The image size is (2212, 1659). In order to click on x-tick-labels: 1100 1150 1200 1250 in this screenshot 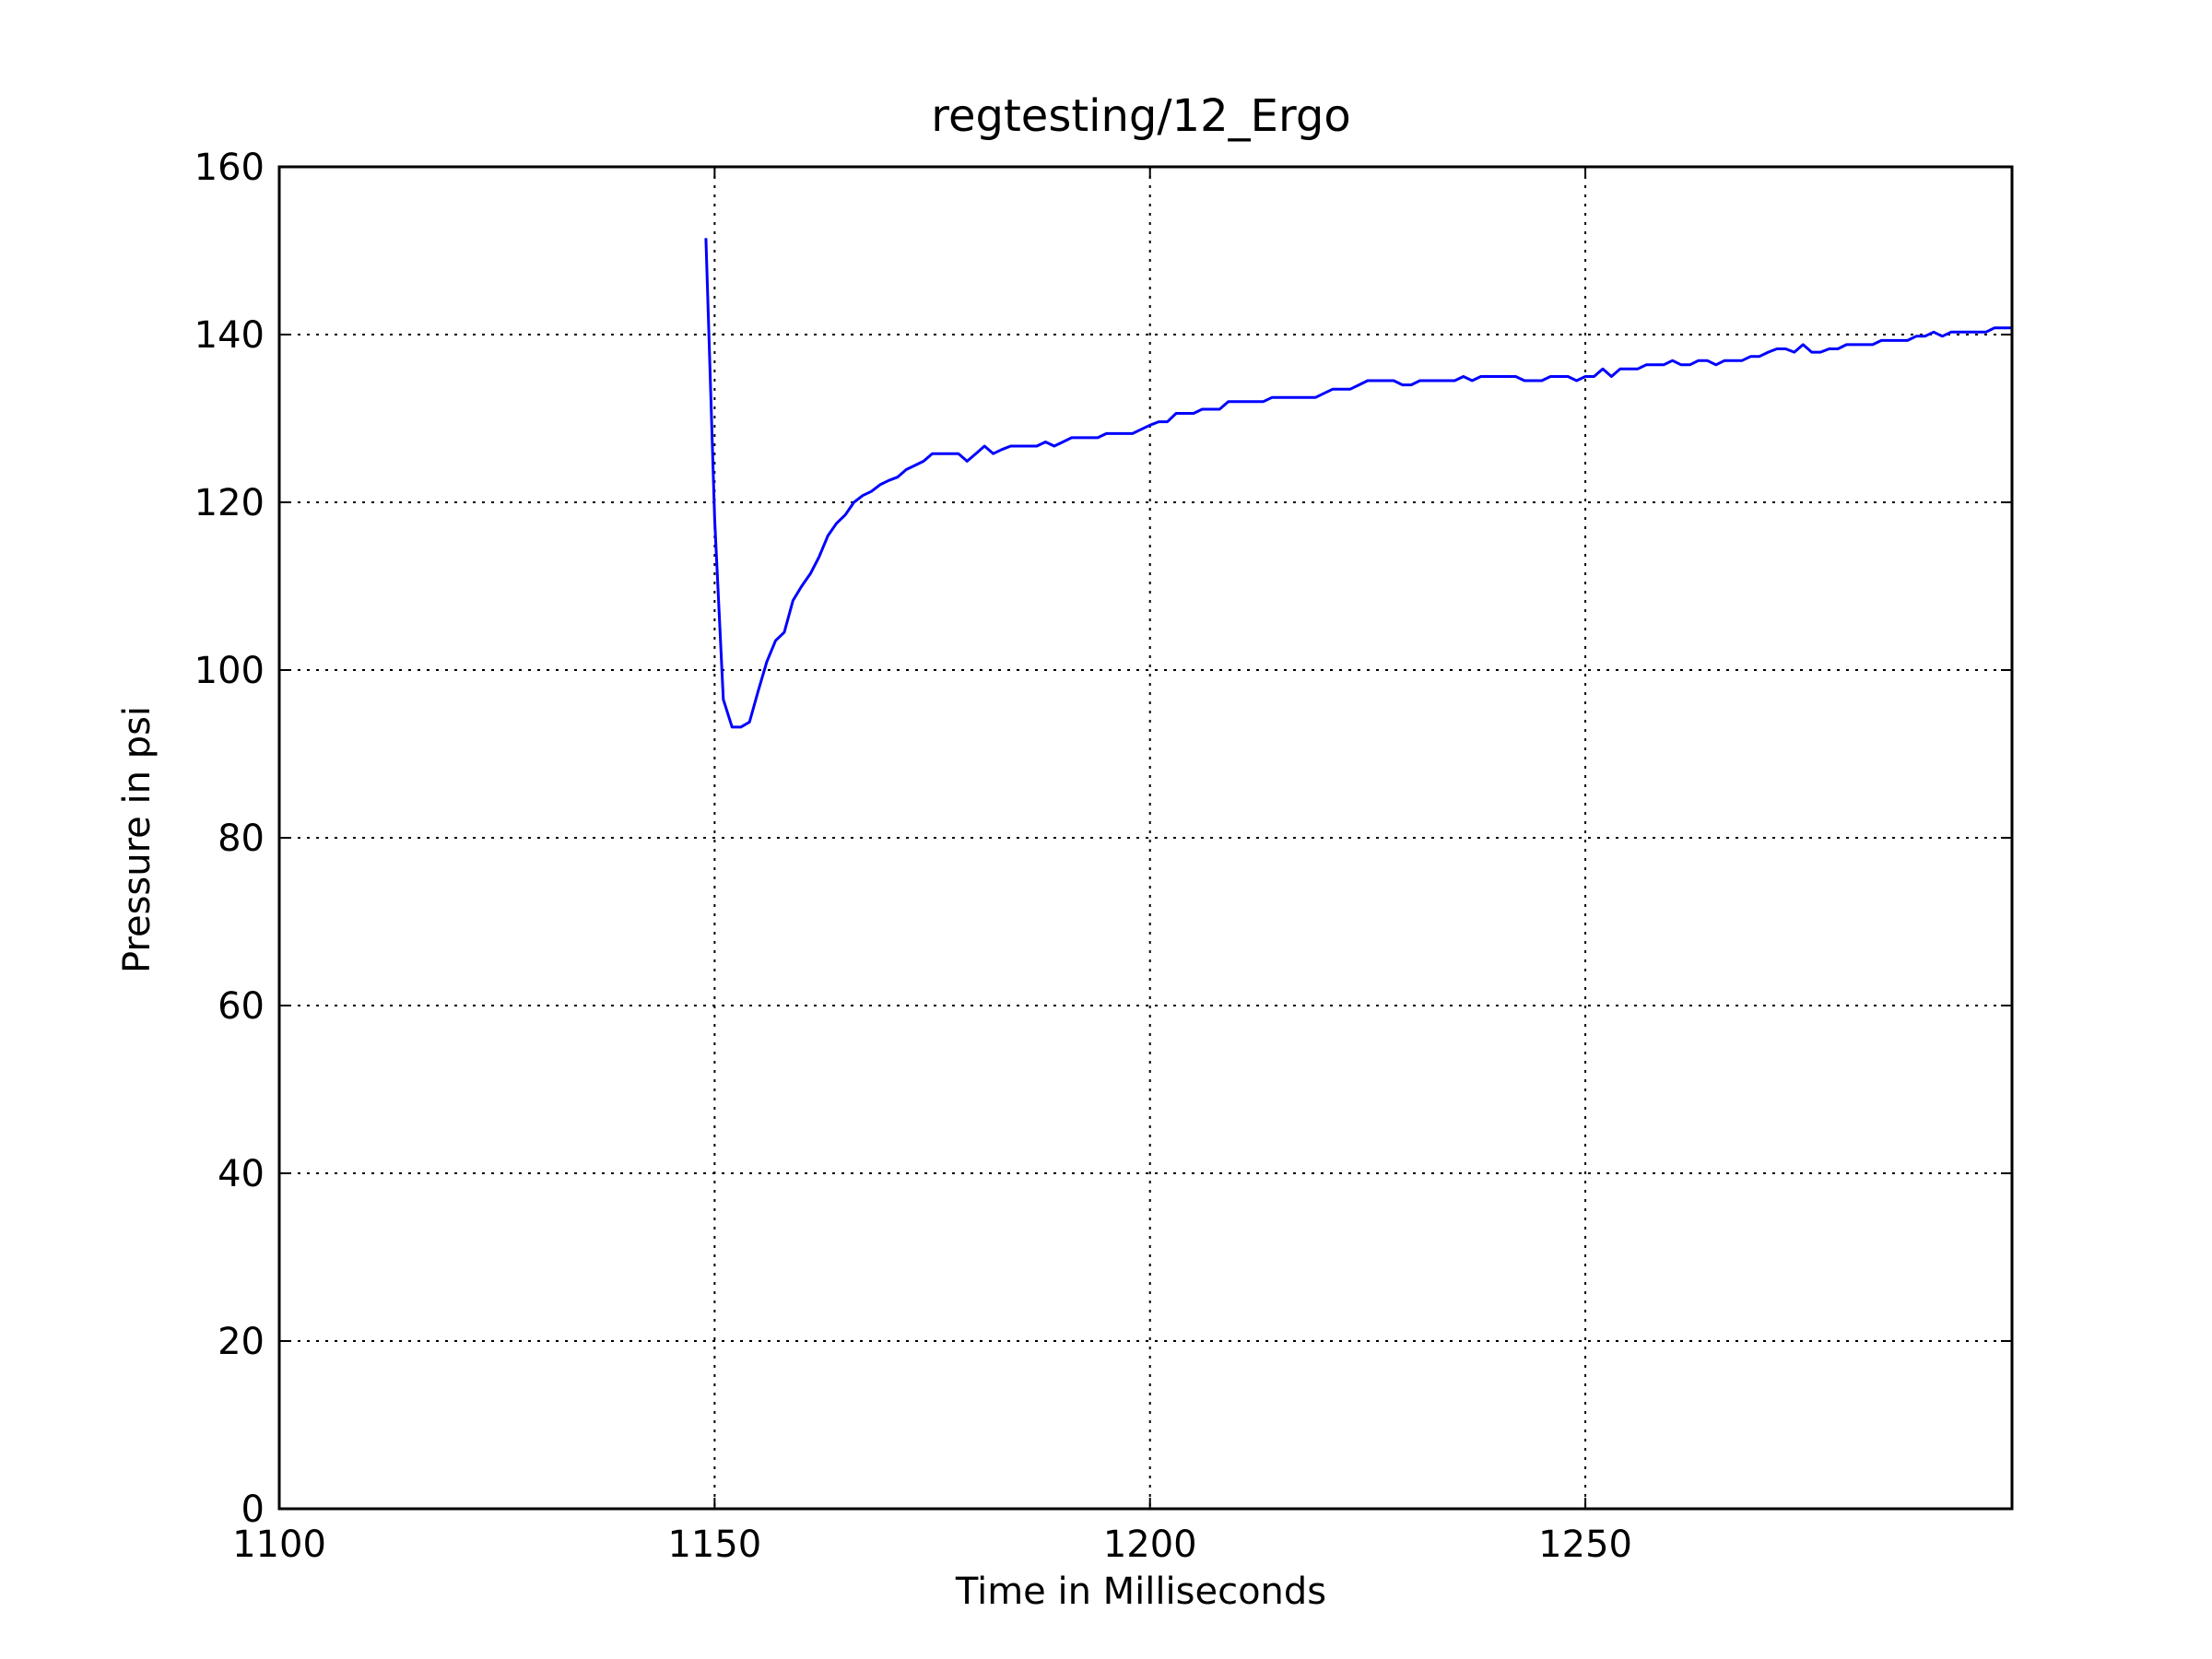, I will do `click(932, 1545)`.